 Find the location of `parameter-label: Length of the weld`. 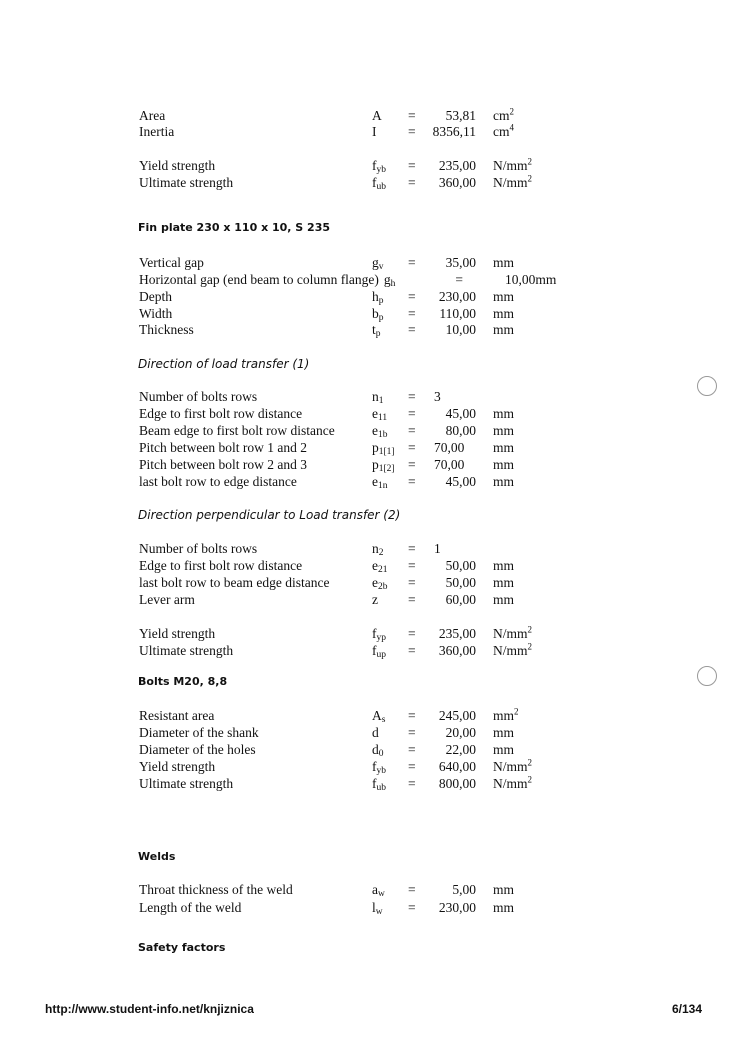

parameter-label: Length of the weld is located at coordinates (190, 907).